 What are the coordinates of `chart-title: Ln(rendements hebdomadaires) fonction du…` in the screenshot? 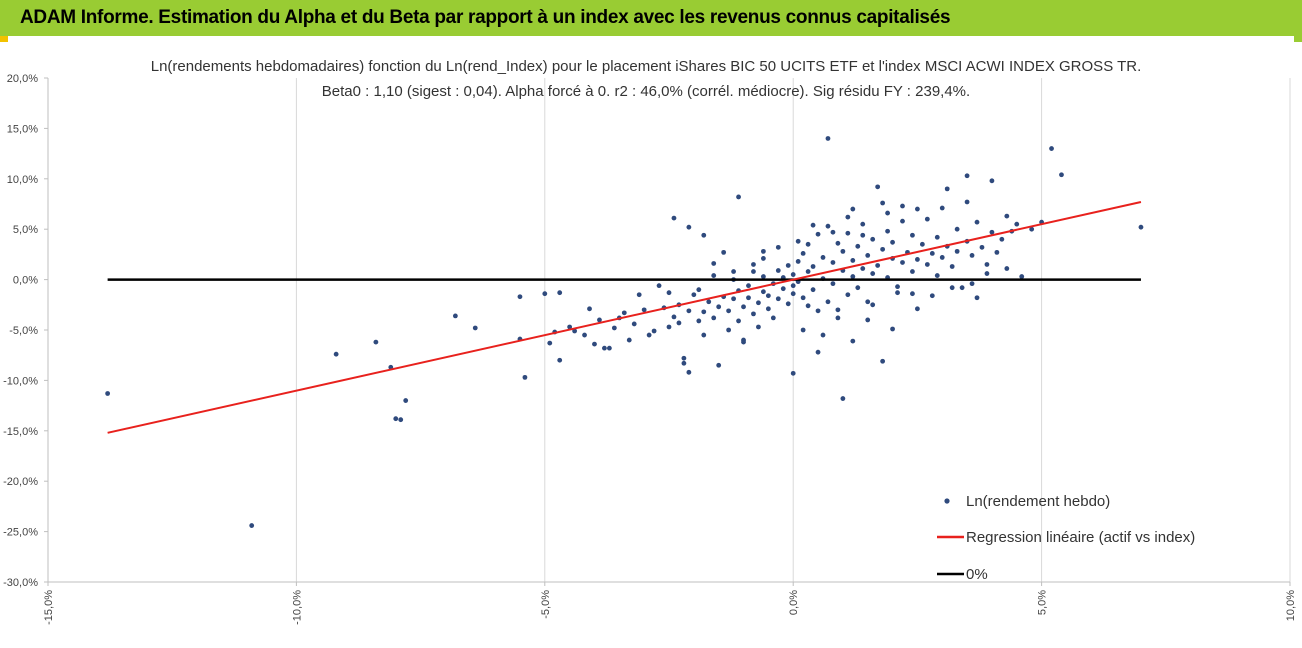 It's located at (646, 66).